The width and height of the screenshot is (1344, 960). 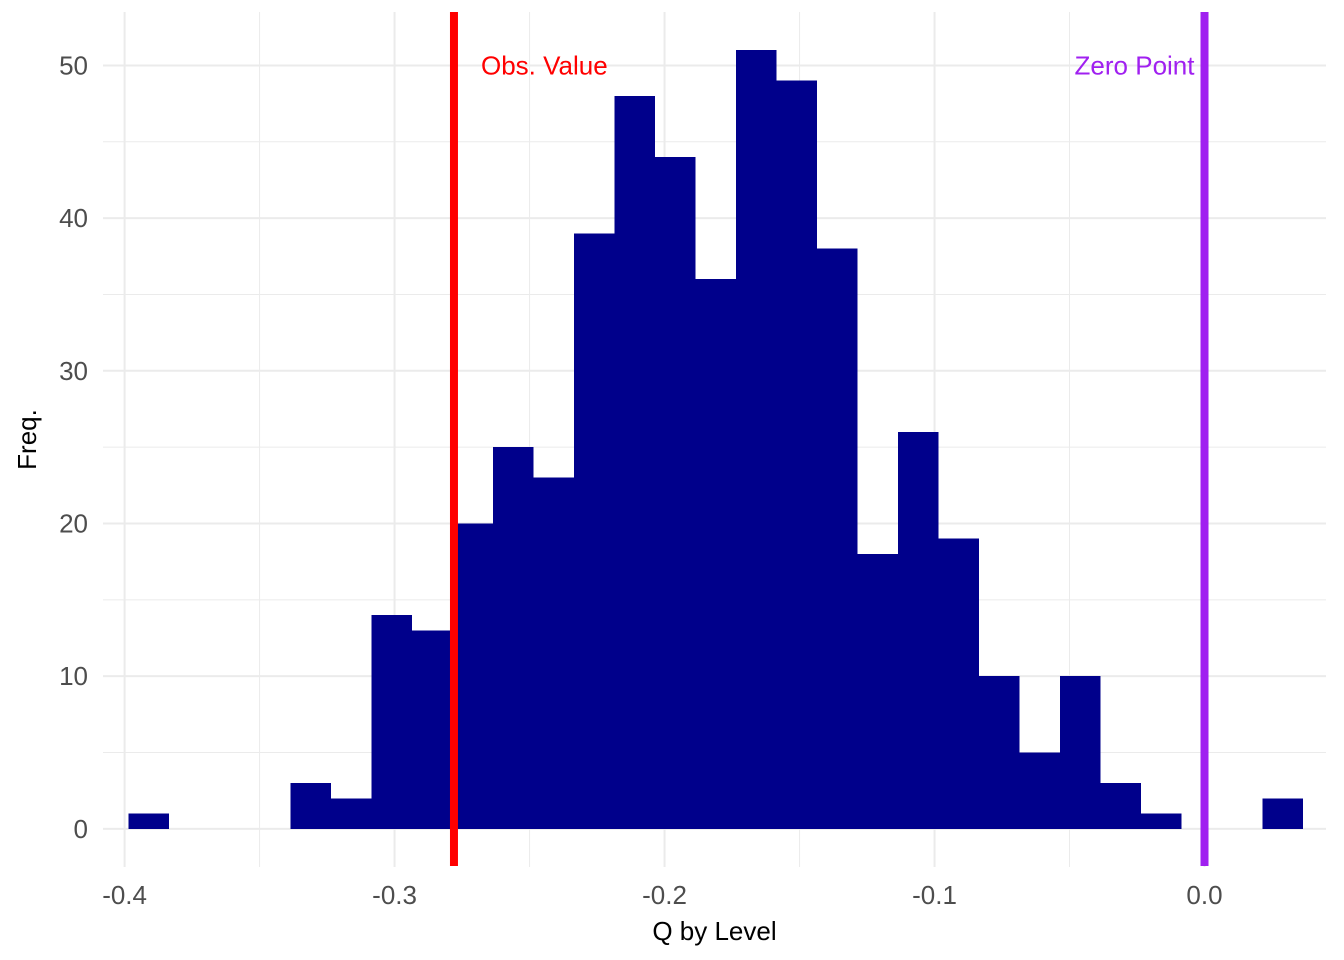 What do you see at coordinates (73, 523) in the screenshot?
I see `y-tick-label: 20` at bounding box center [73, 523].